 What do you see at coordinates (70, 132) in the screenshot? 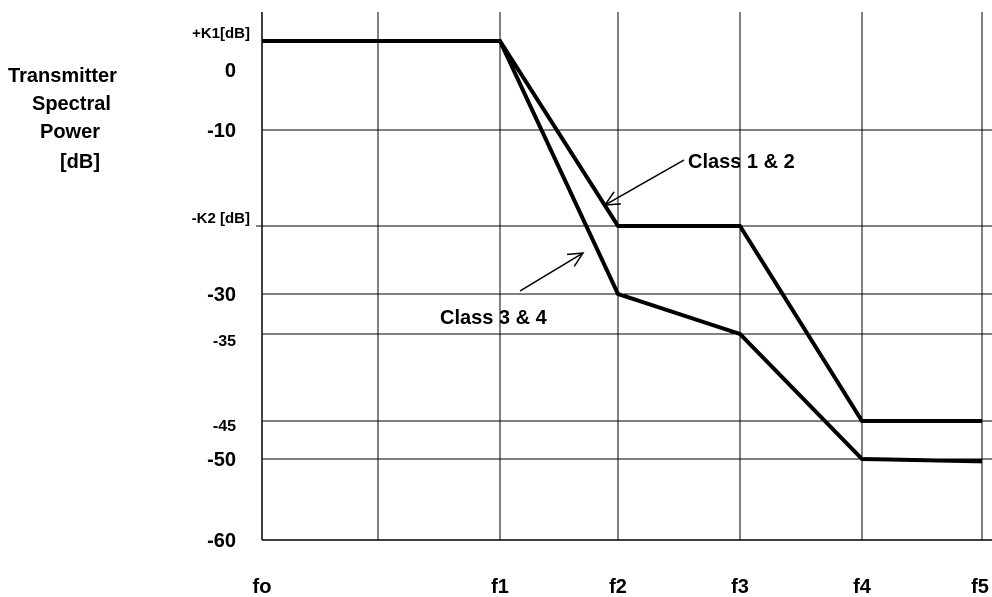
I see `y-axis-label-line: Power` at bounding box center [70, 132].